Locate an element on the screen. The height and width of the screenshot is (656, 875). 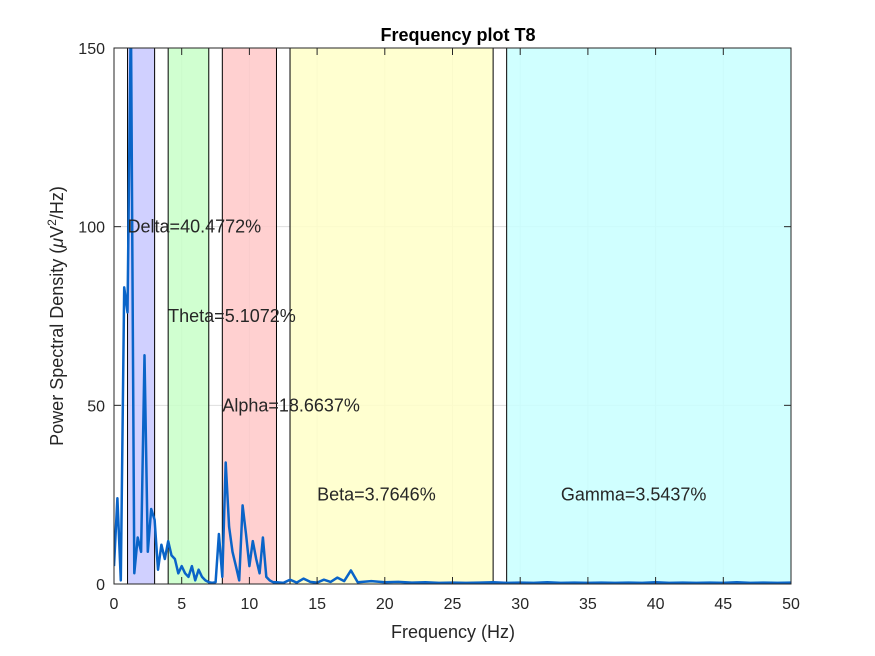
x-tick-label: 50 is located at coordinates (791, 604).